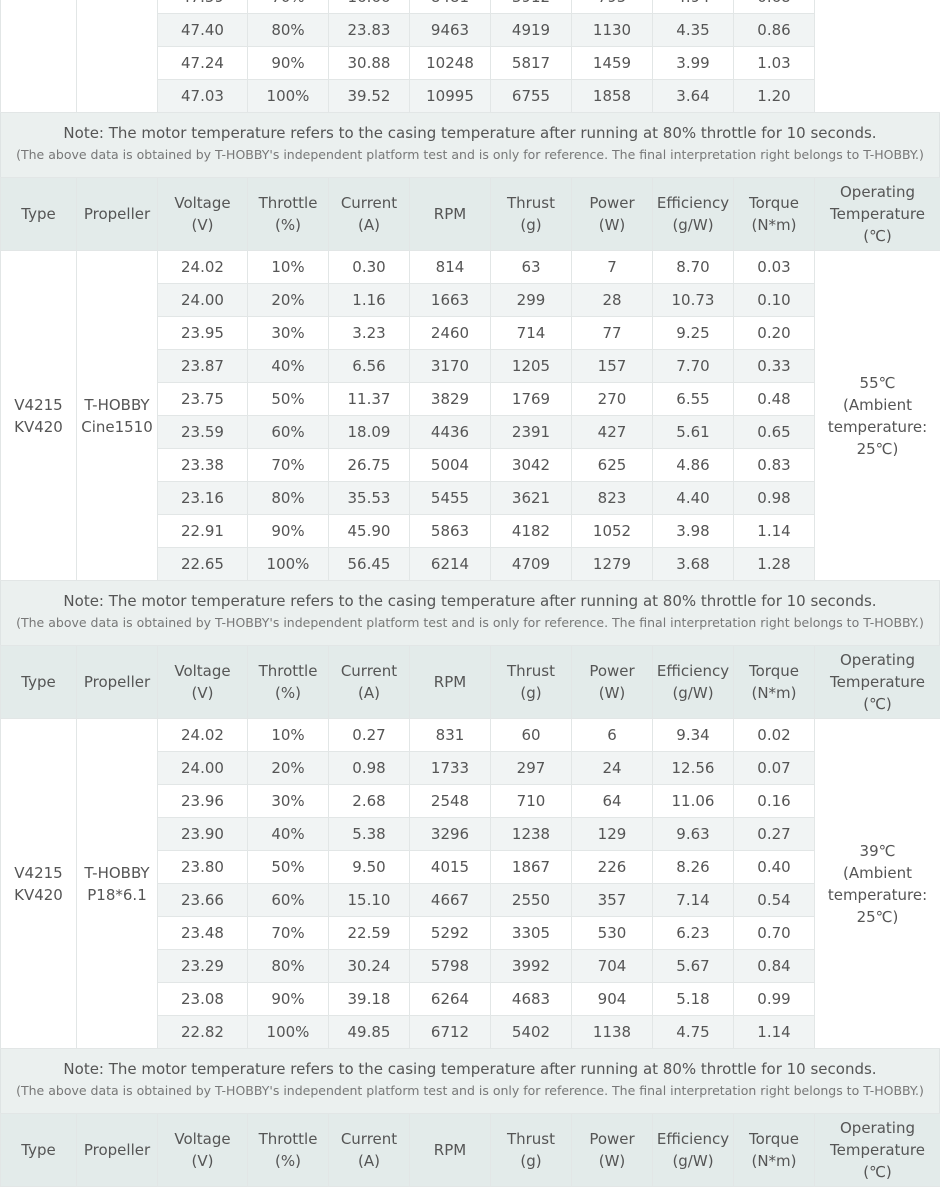 The image size is (940, 1187). Describe the element at coordinates (693, 300) in the screenshot. I see `data-cell: 10.73` at that location.